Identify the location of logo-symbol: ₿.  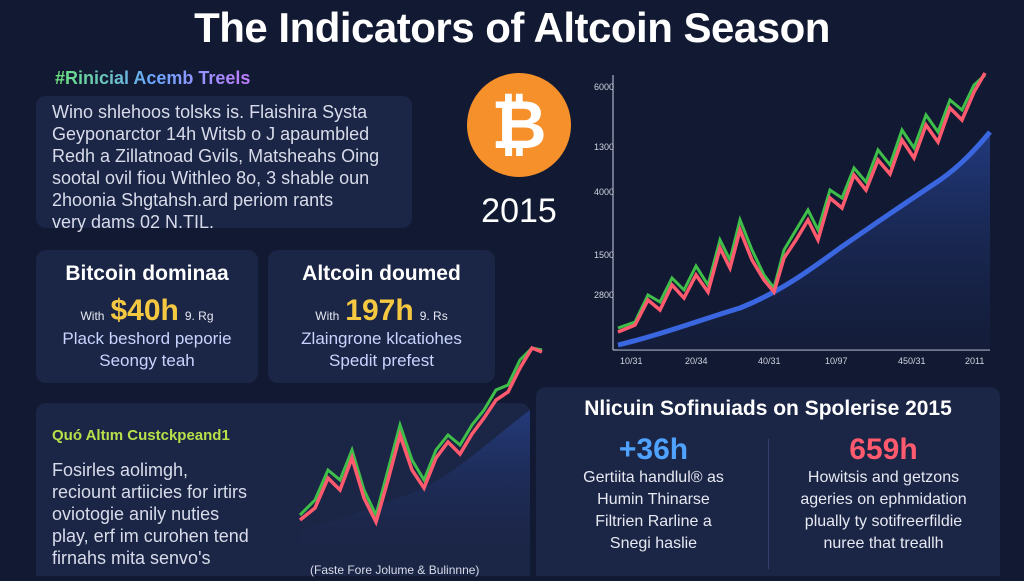
(518, 125).